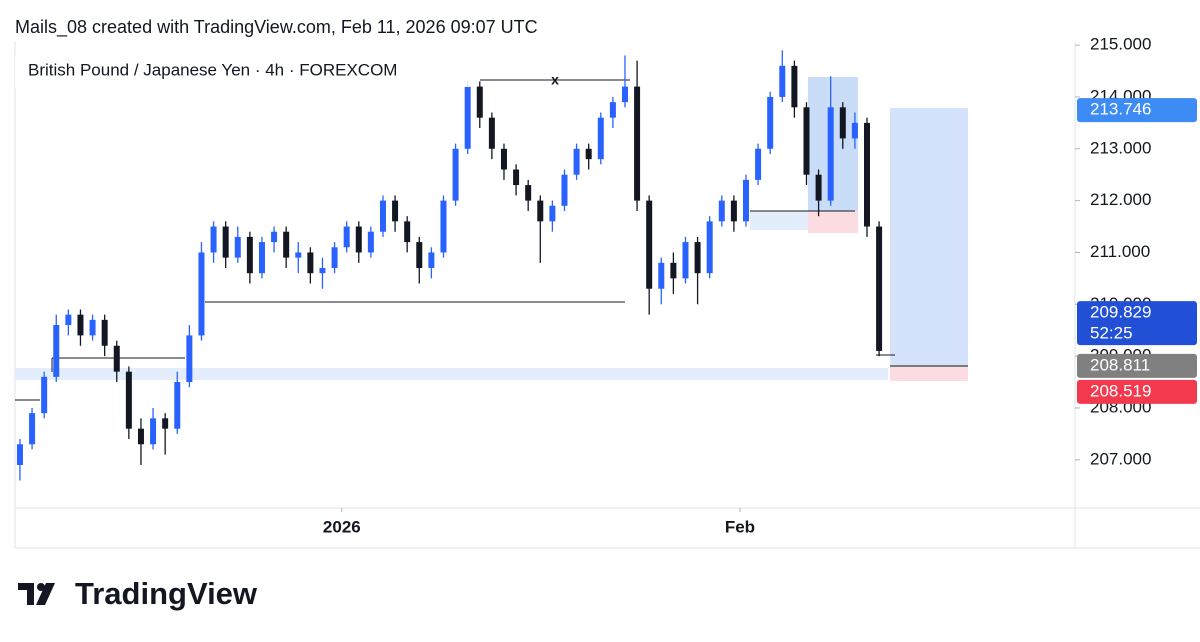  Describe the element at coordinates (1120, 147) in the screenshot. I see `y-tick-label: 213.000` at that location.